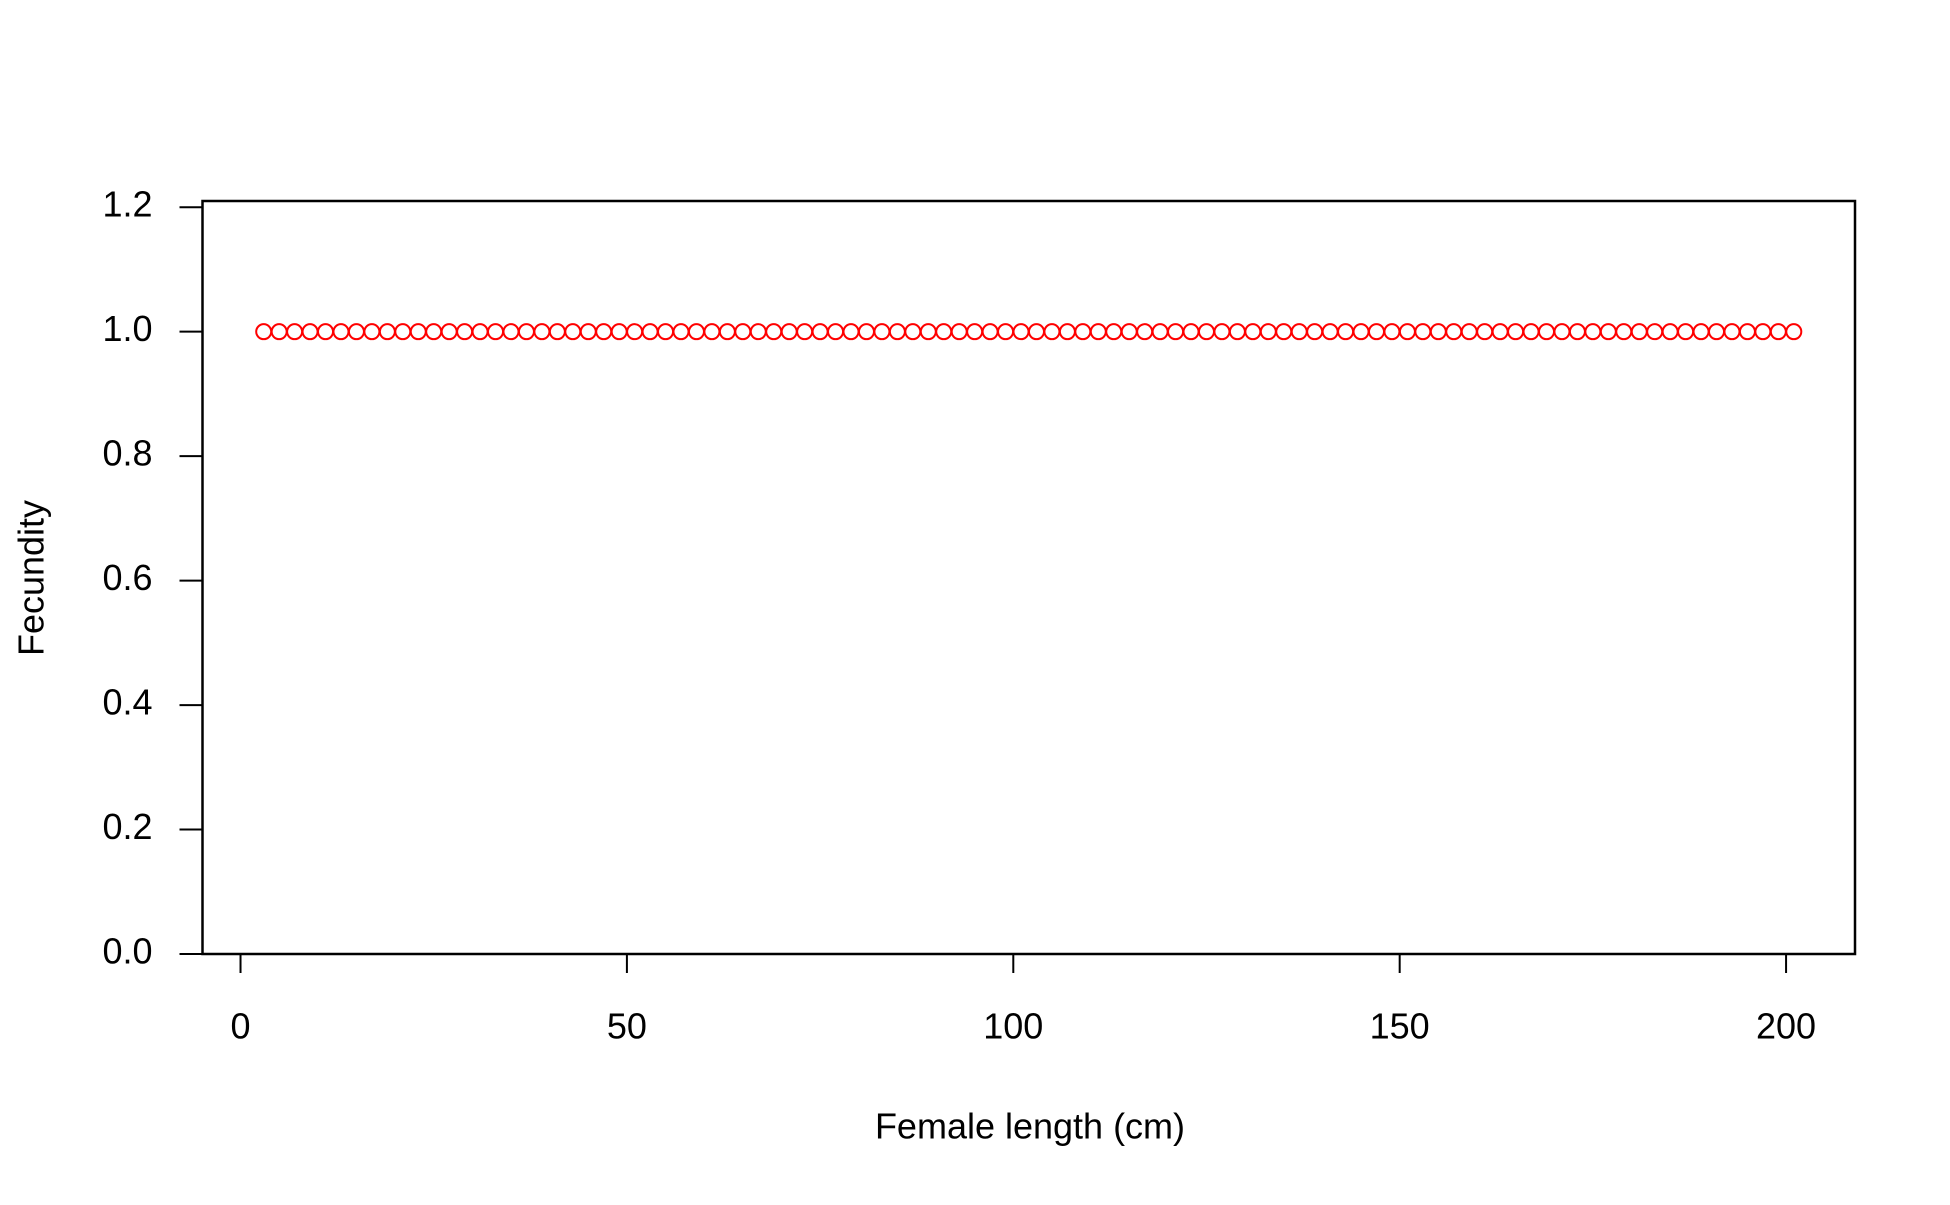  What do you see at coordinates (1013, 1026) in the screenshot?
I see `x-tick-label: 100` at bounding box center [1013, 1026].